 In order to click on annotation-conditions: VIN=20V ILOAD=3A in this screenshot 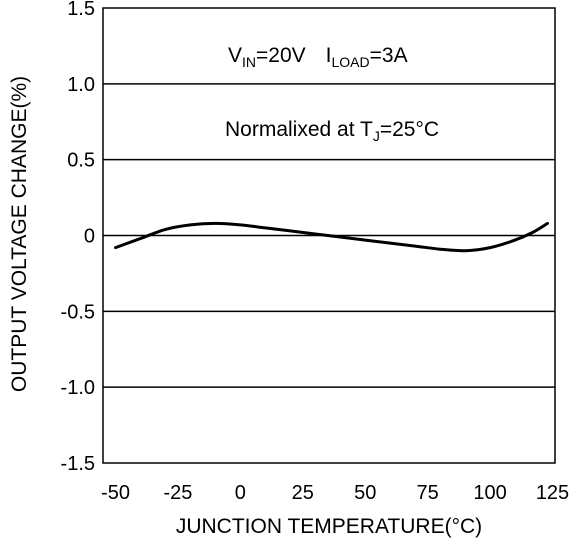, I will do `click(318, 57)`.